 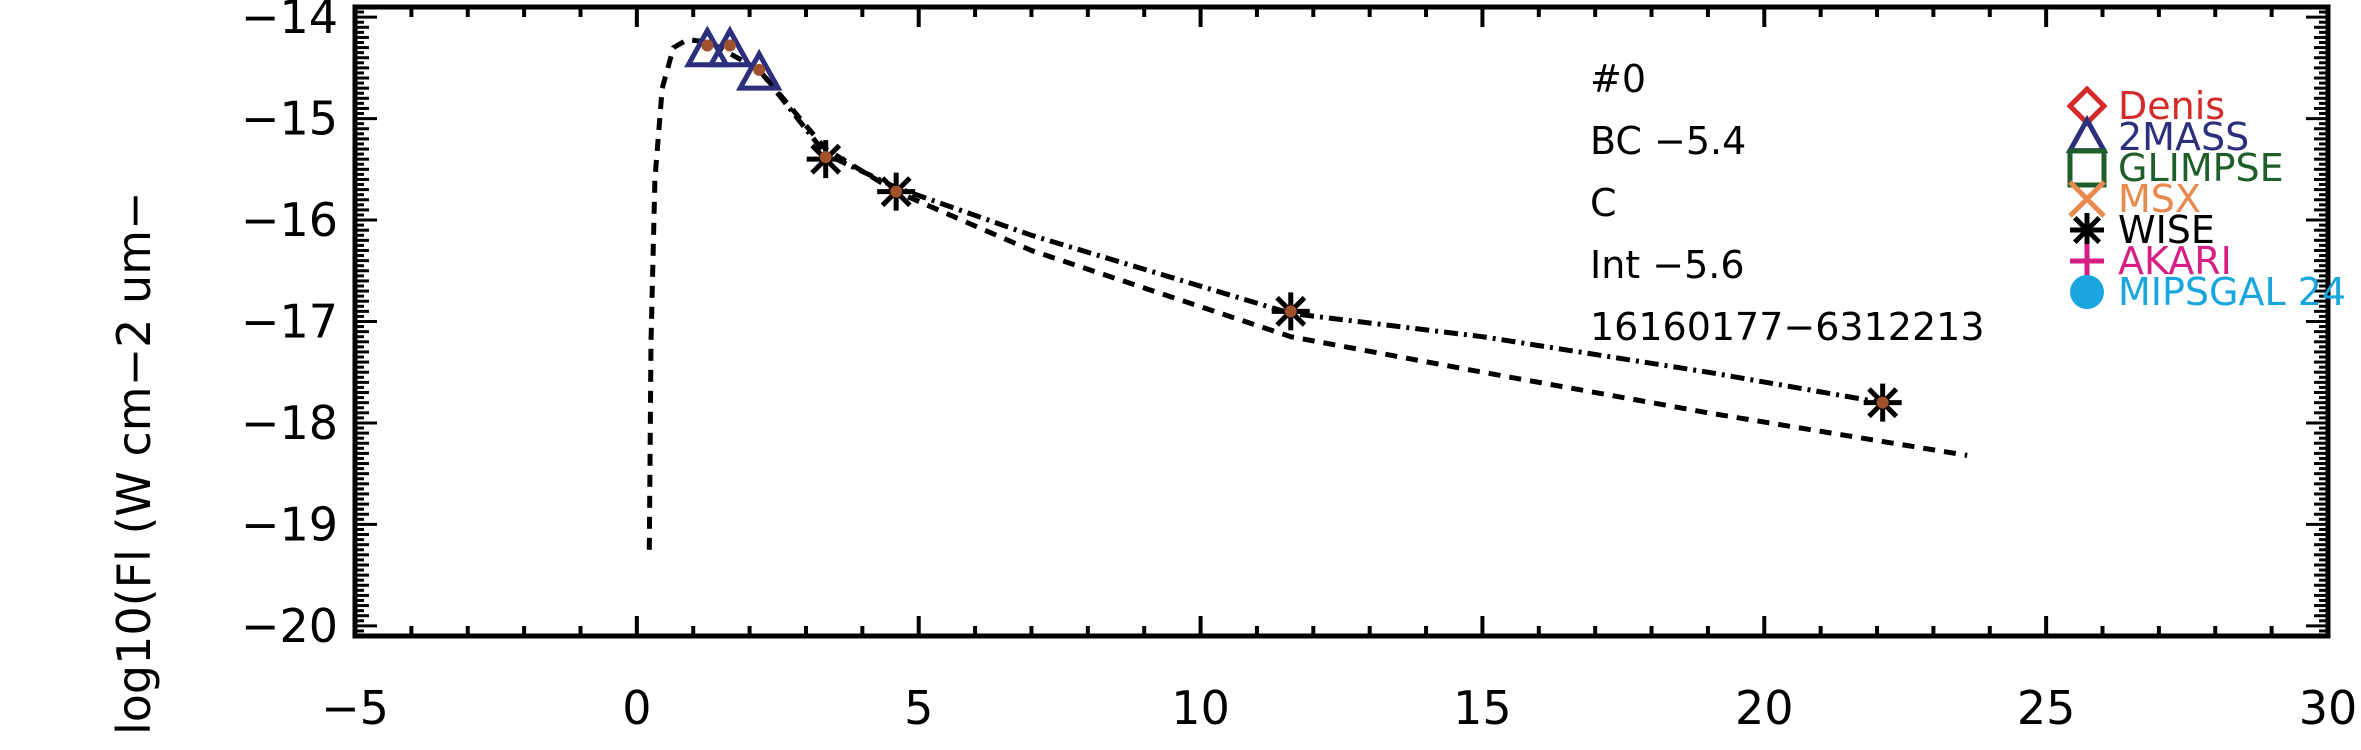 I want to click on x-tick-label: 15, so click(x=1482, y=708).